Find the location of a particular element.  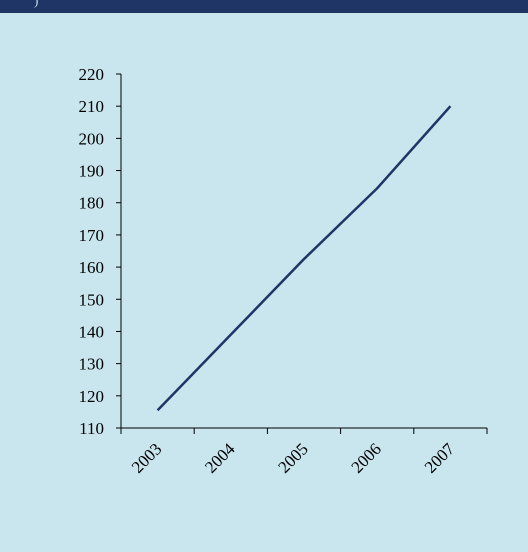

header-fragment-text: ) is located at coordinates (36, 4).